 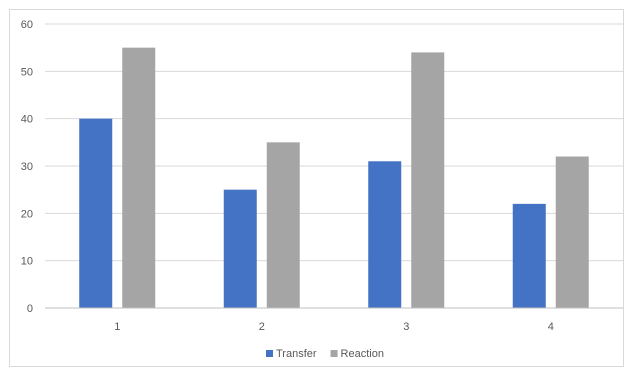 I want to click on y-tick-label: 60, so click(x=27, y=25).